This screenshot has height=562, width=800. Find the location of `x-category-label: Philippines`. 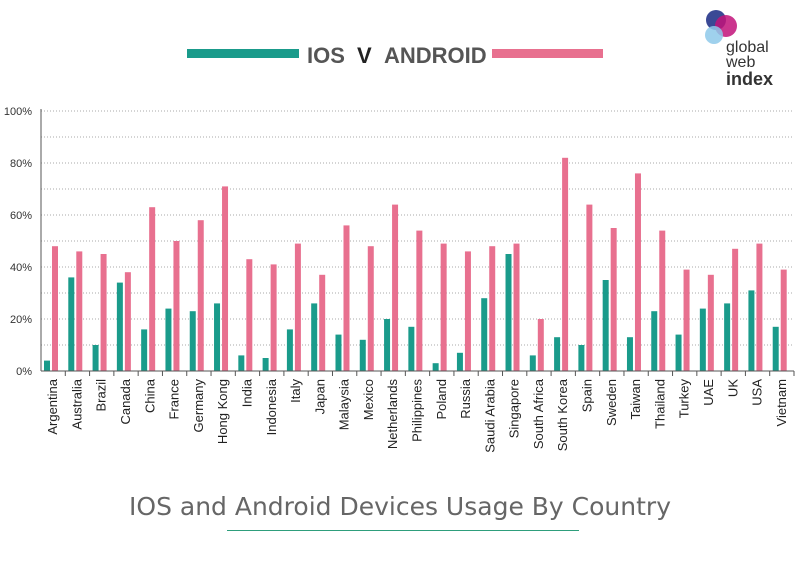

x-category-label: Philippines is located at coordinates (417, 410).